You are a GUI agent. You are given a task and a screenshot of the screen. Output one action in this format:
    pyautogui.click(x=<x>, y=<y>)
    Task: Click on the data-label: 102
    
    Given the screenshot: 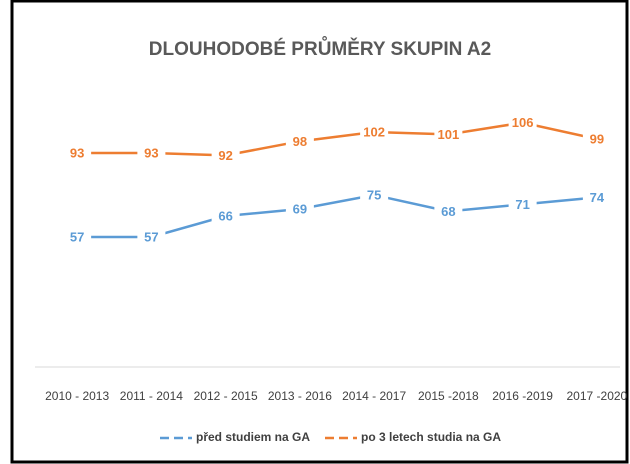 What is the action you would take?
    pyautogui.click(x=374, y=131)
    